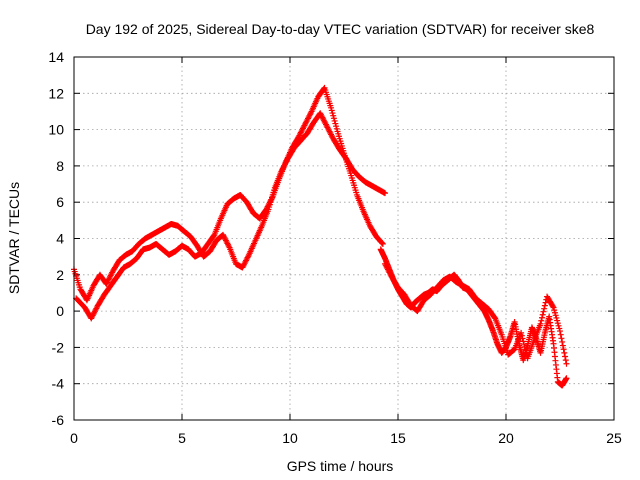 Image resolution: width=640 pixels, height=480 pixels. I want to click on y-tick-label: -4, so click(58, 384).